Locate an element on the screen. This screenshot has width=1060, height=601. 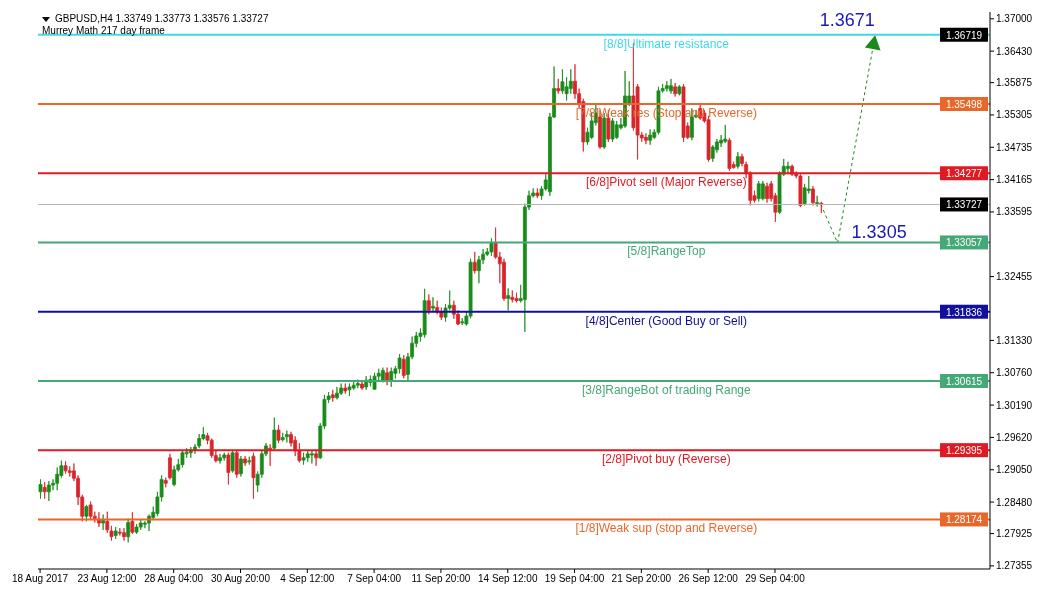
y-tick-label: 1.35875 is located at coordinates (1014, 83).